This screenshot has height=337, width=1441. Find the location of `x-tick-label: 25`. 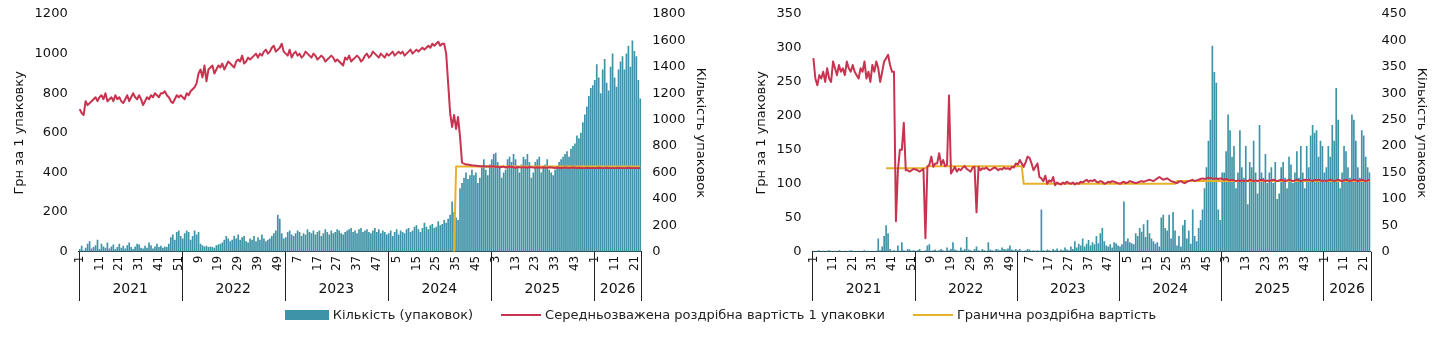

x-tick-label: 25 is located at coordinates (435, 263).